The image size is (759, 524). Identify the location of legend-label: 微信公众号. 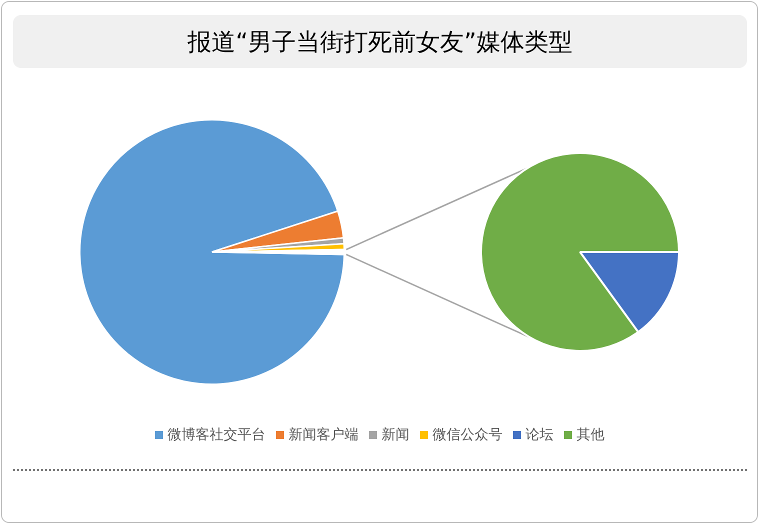
(467, 435).